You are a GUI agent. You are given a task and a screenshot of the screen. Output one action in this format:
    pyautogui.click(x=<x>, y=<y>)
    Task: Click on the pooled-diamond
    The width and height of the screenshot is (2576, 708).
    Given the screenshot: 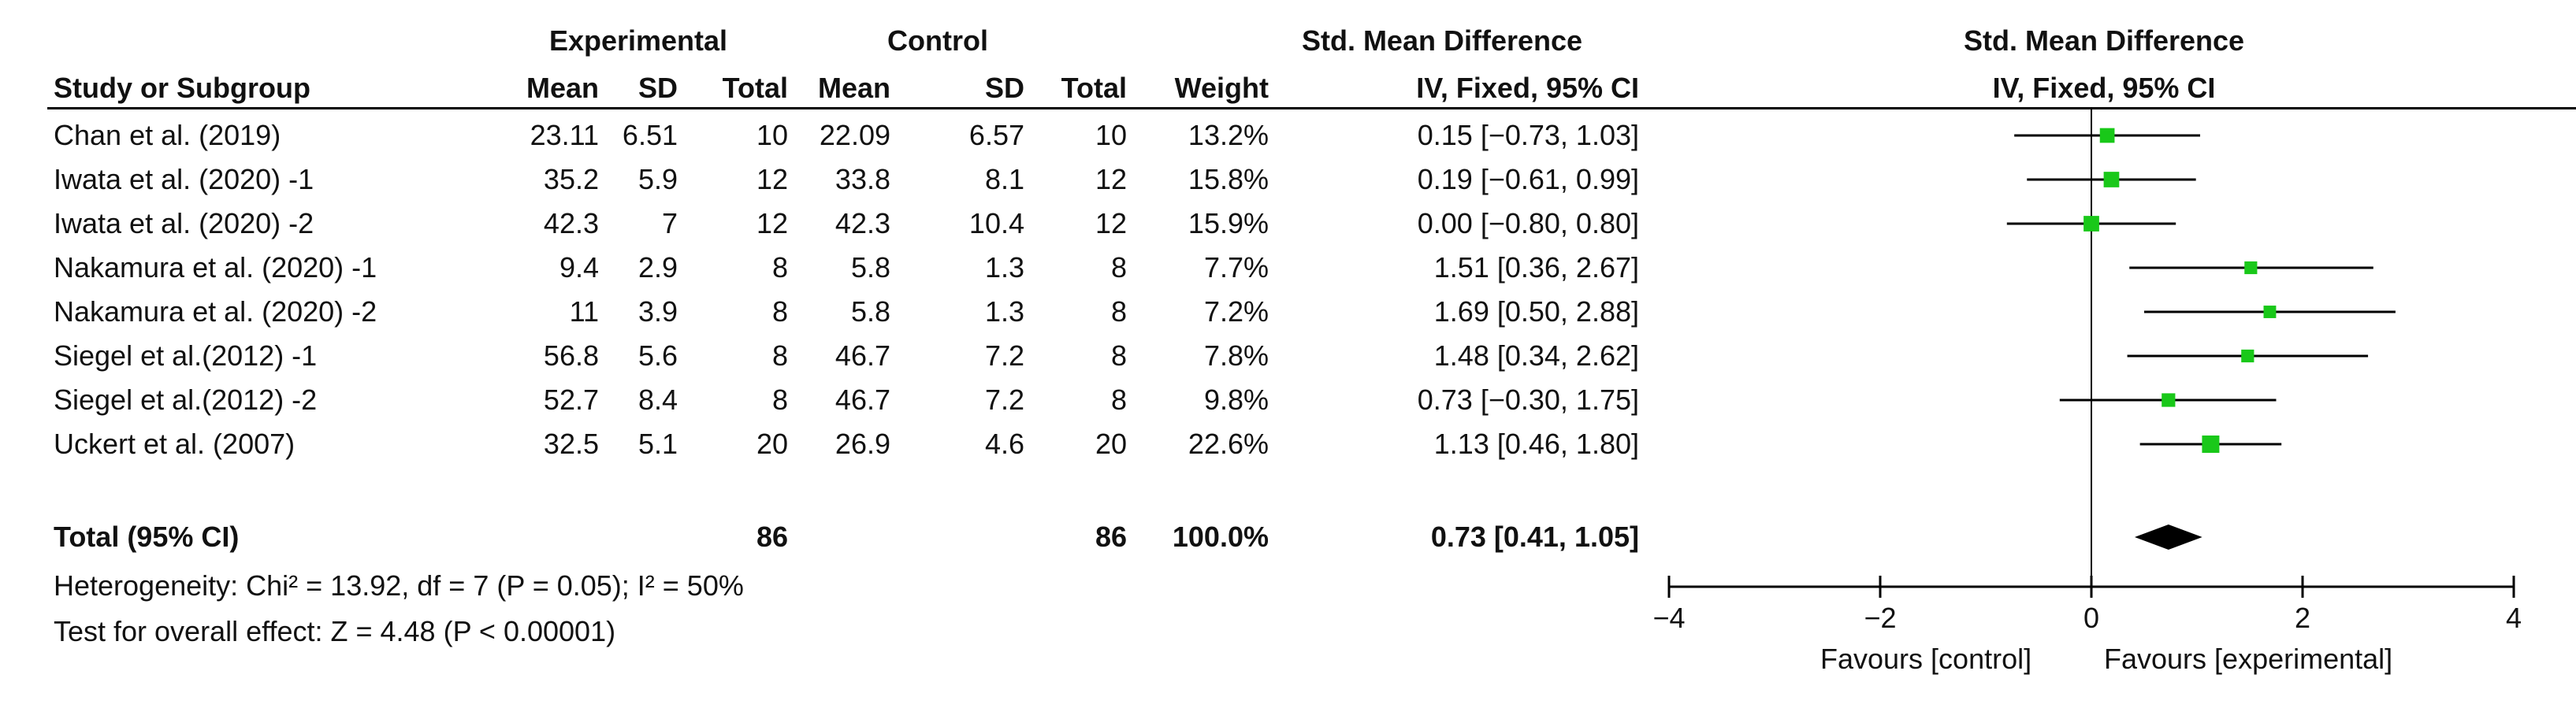 What is the action you would take?
    pyautogui.click(x=2168, y=538)
    